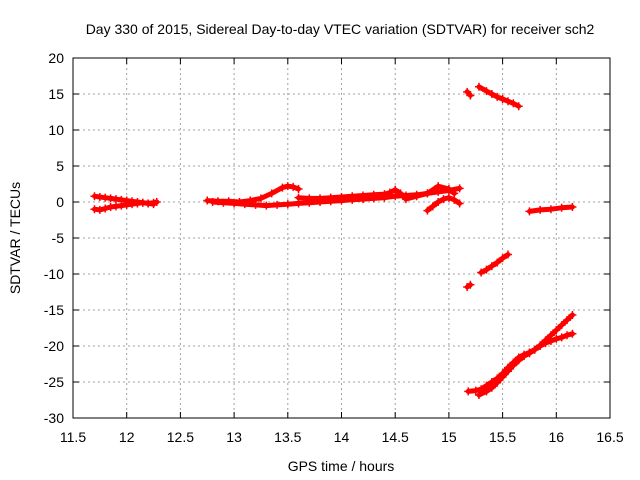 This screenshot has height=480, width=640. I want to click on y-tick-label: -25, so click(54, 382).